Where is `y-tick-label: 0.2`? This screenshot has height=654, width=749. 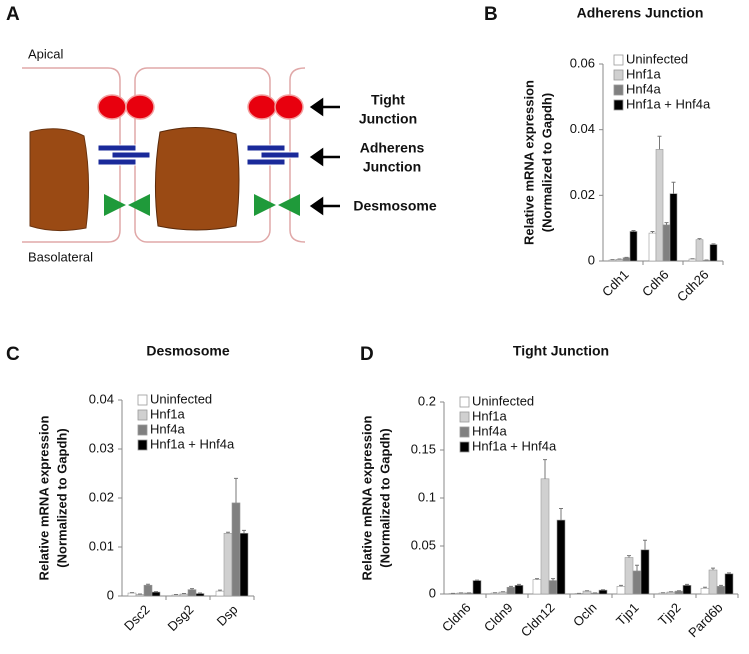
y-tick-label: 0.2 is located at coordinates (427, 400).